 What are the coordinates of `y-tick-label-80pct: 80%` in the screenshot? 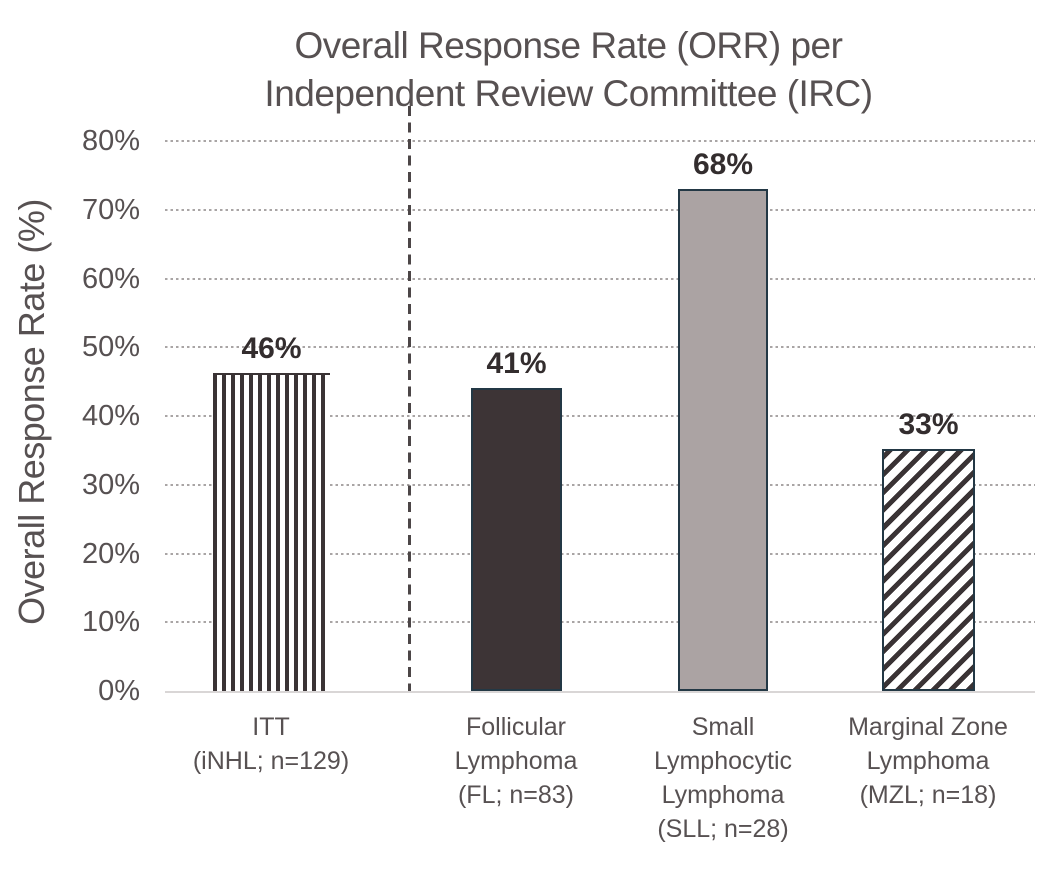 It's located at (110, 141).